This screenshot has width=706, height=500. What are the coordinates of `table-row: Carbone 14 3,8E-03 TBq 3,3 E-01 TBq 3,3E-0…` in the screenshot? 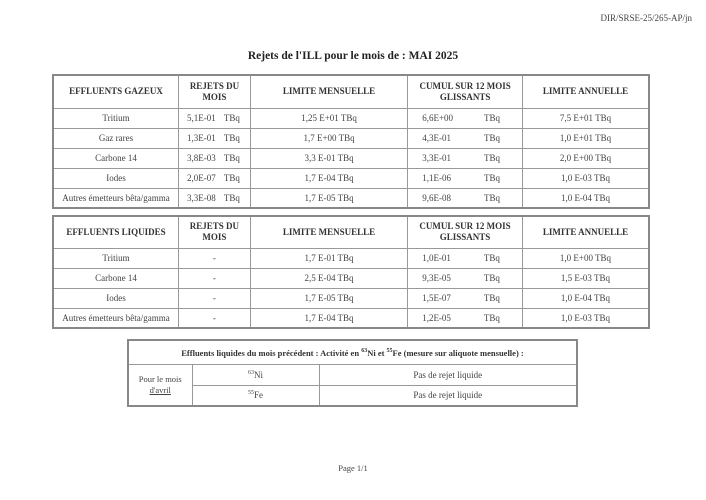 It's located at (351, 158).